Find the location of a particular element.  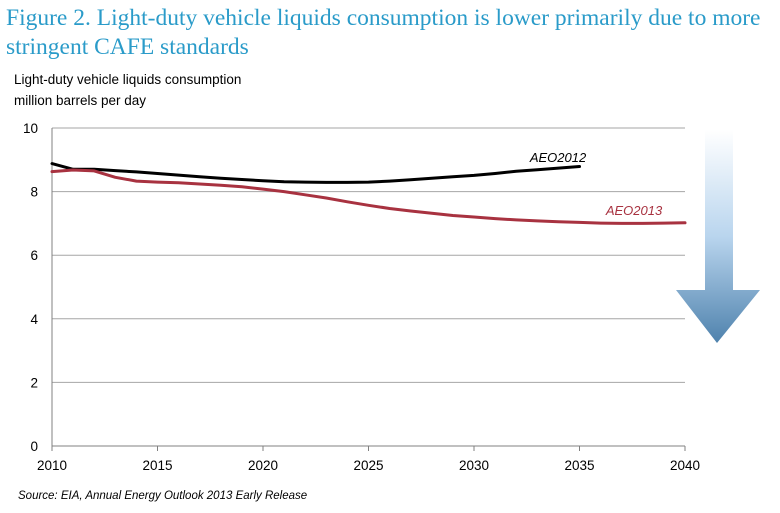

x-tick-label-2040: 2040 is located at coordinates (685, 465).